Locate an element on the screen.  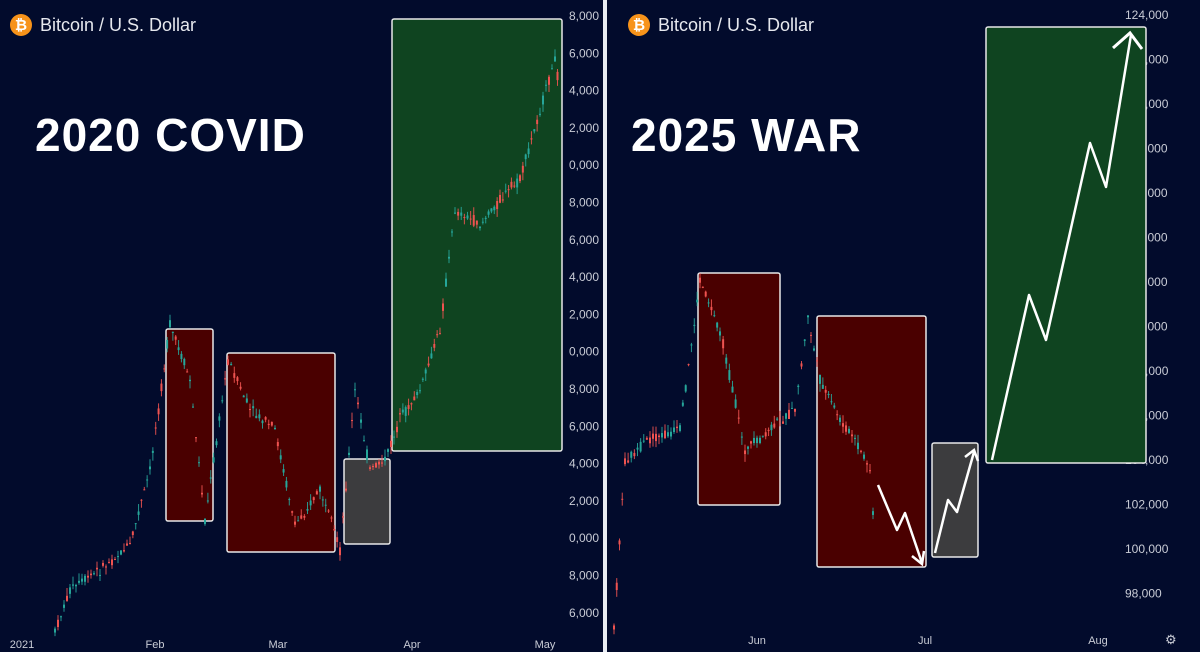
left-y-tick-label: 2,000 is located at coordinates (584, 314).